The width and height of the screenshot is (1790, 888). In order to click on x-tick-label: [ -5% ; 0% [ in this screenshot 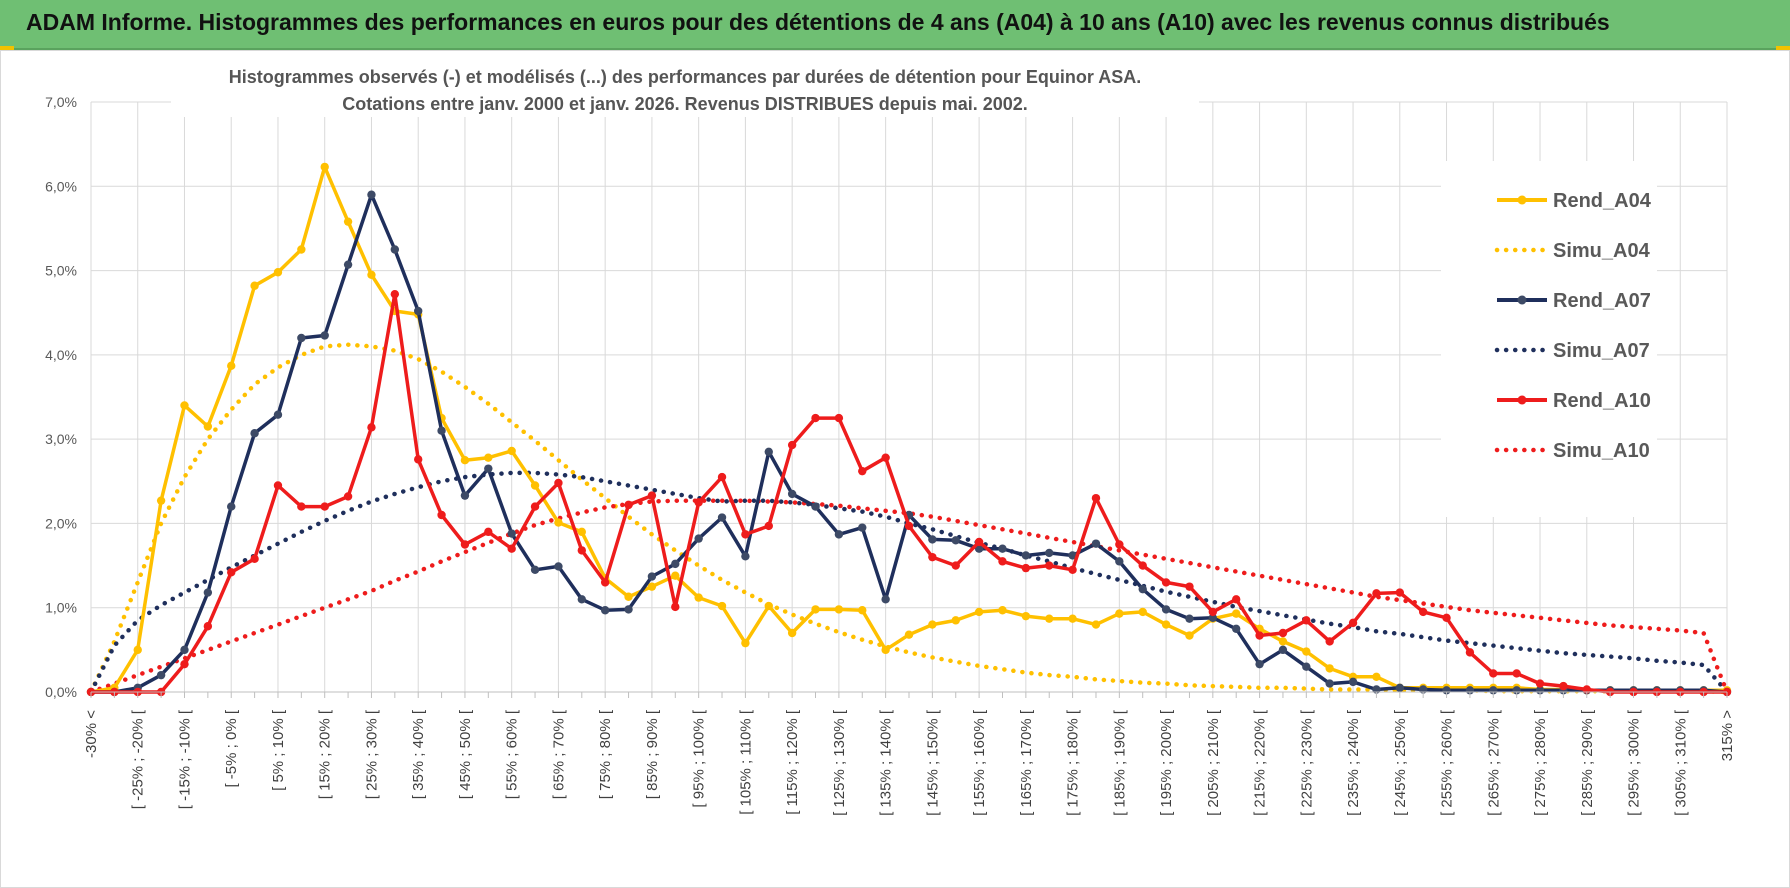, I will do `click(231, 748)`.